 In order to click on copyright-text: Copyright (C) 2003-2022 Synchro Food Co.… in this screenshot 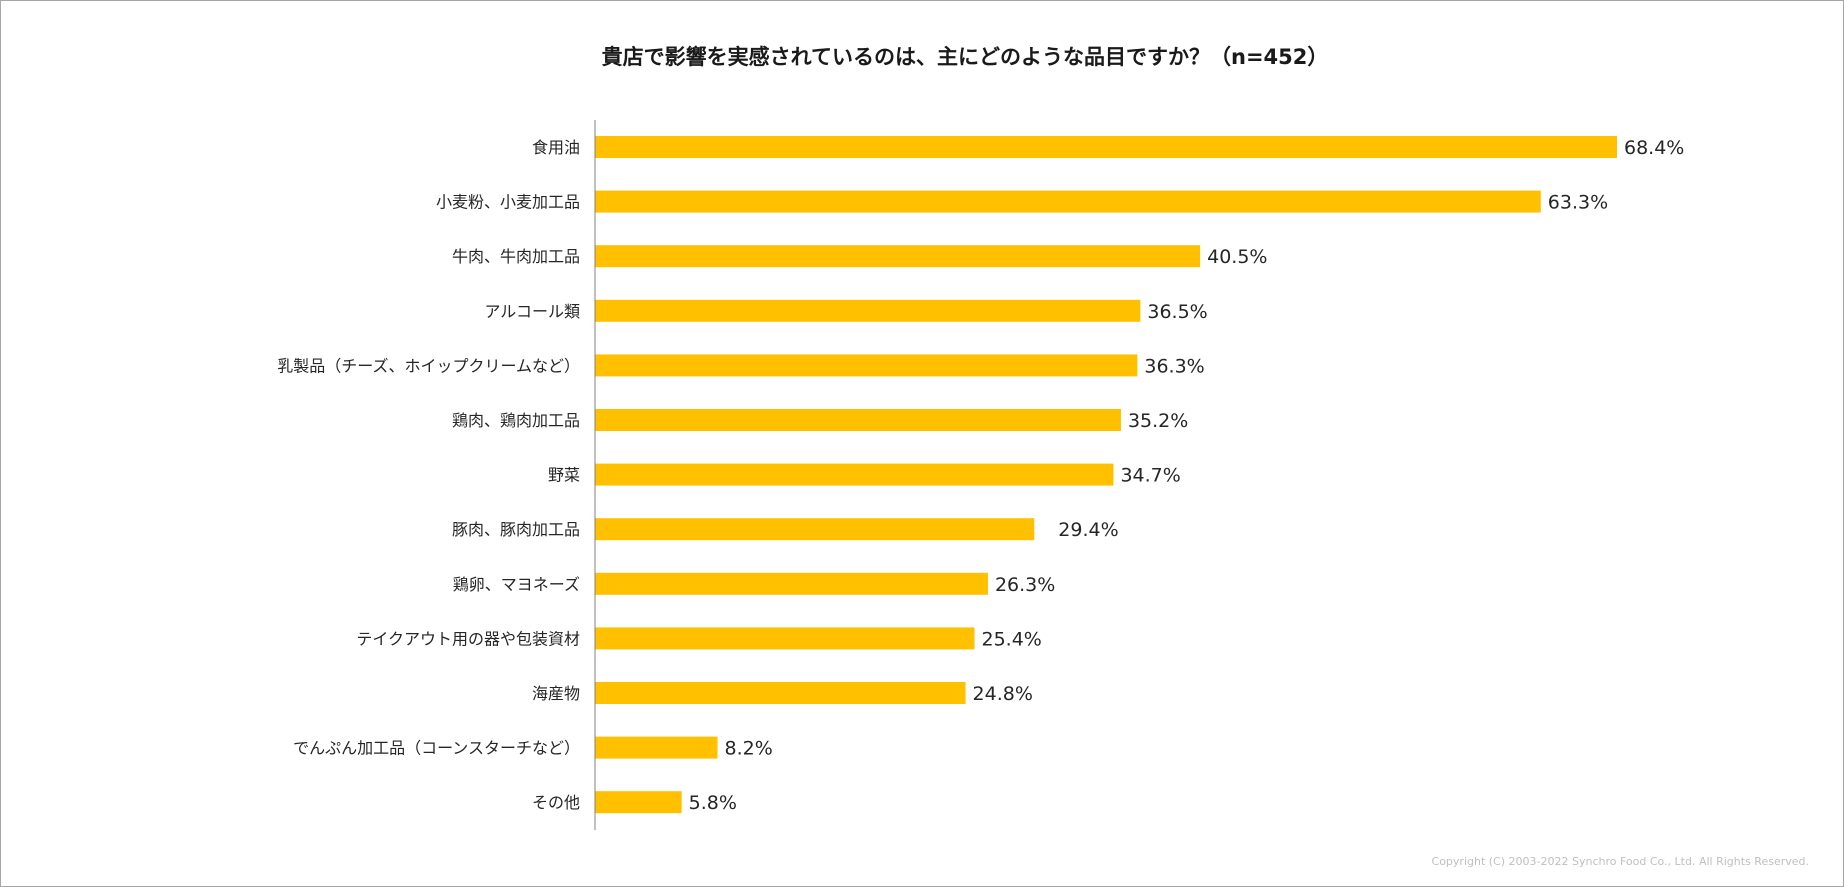, I will do `click(1620, 861)`.